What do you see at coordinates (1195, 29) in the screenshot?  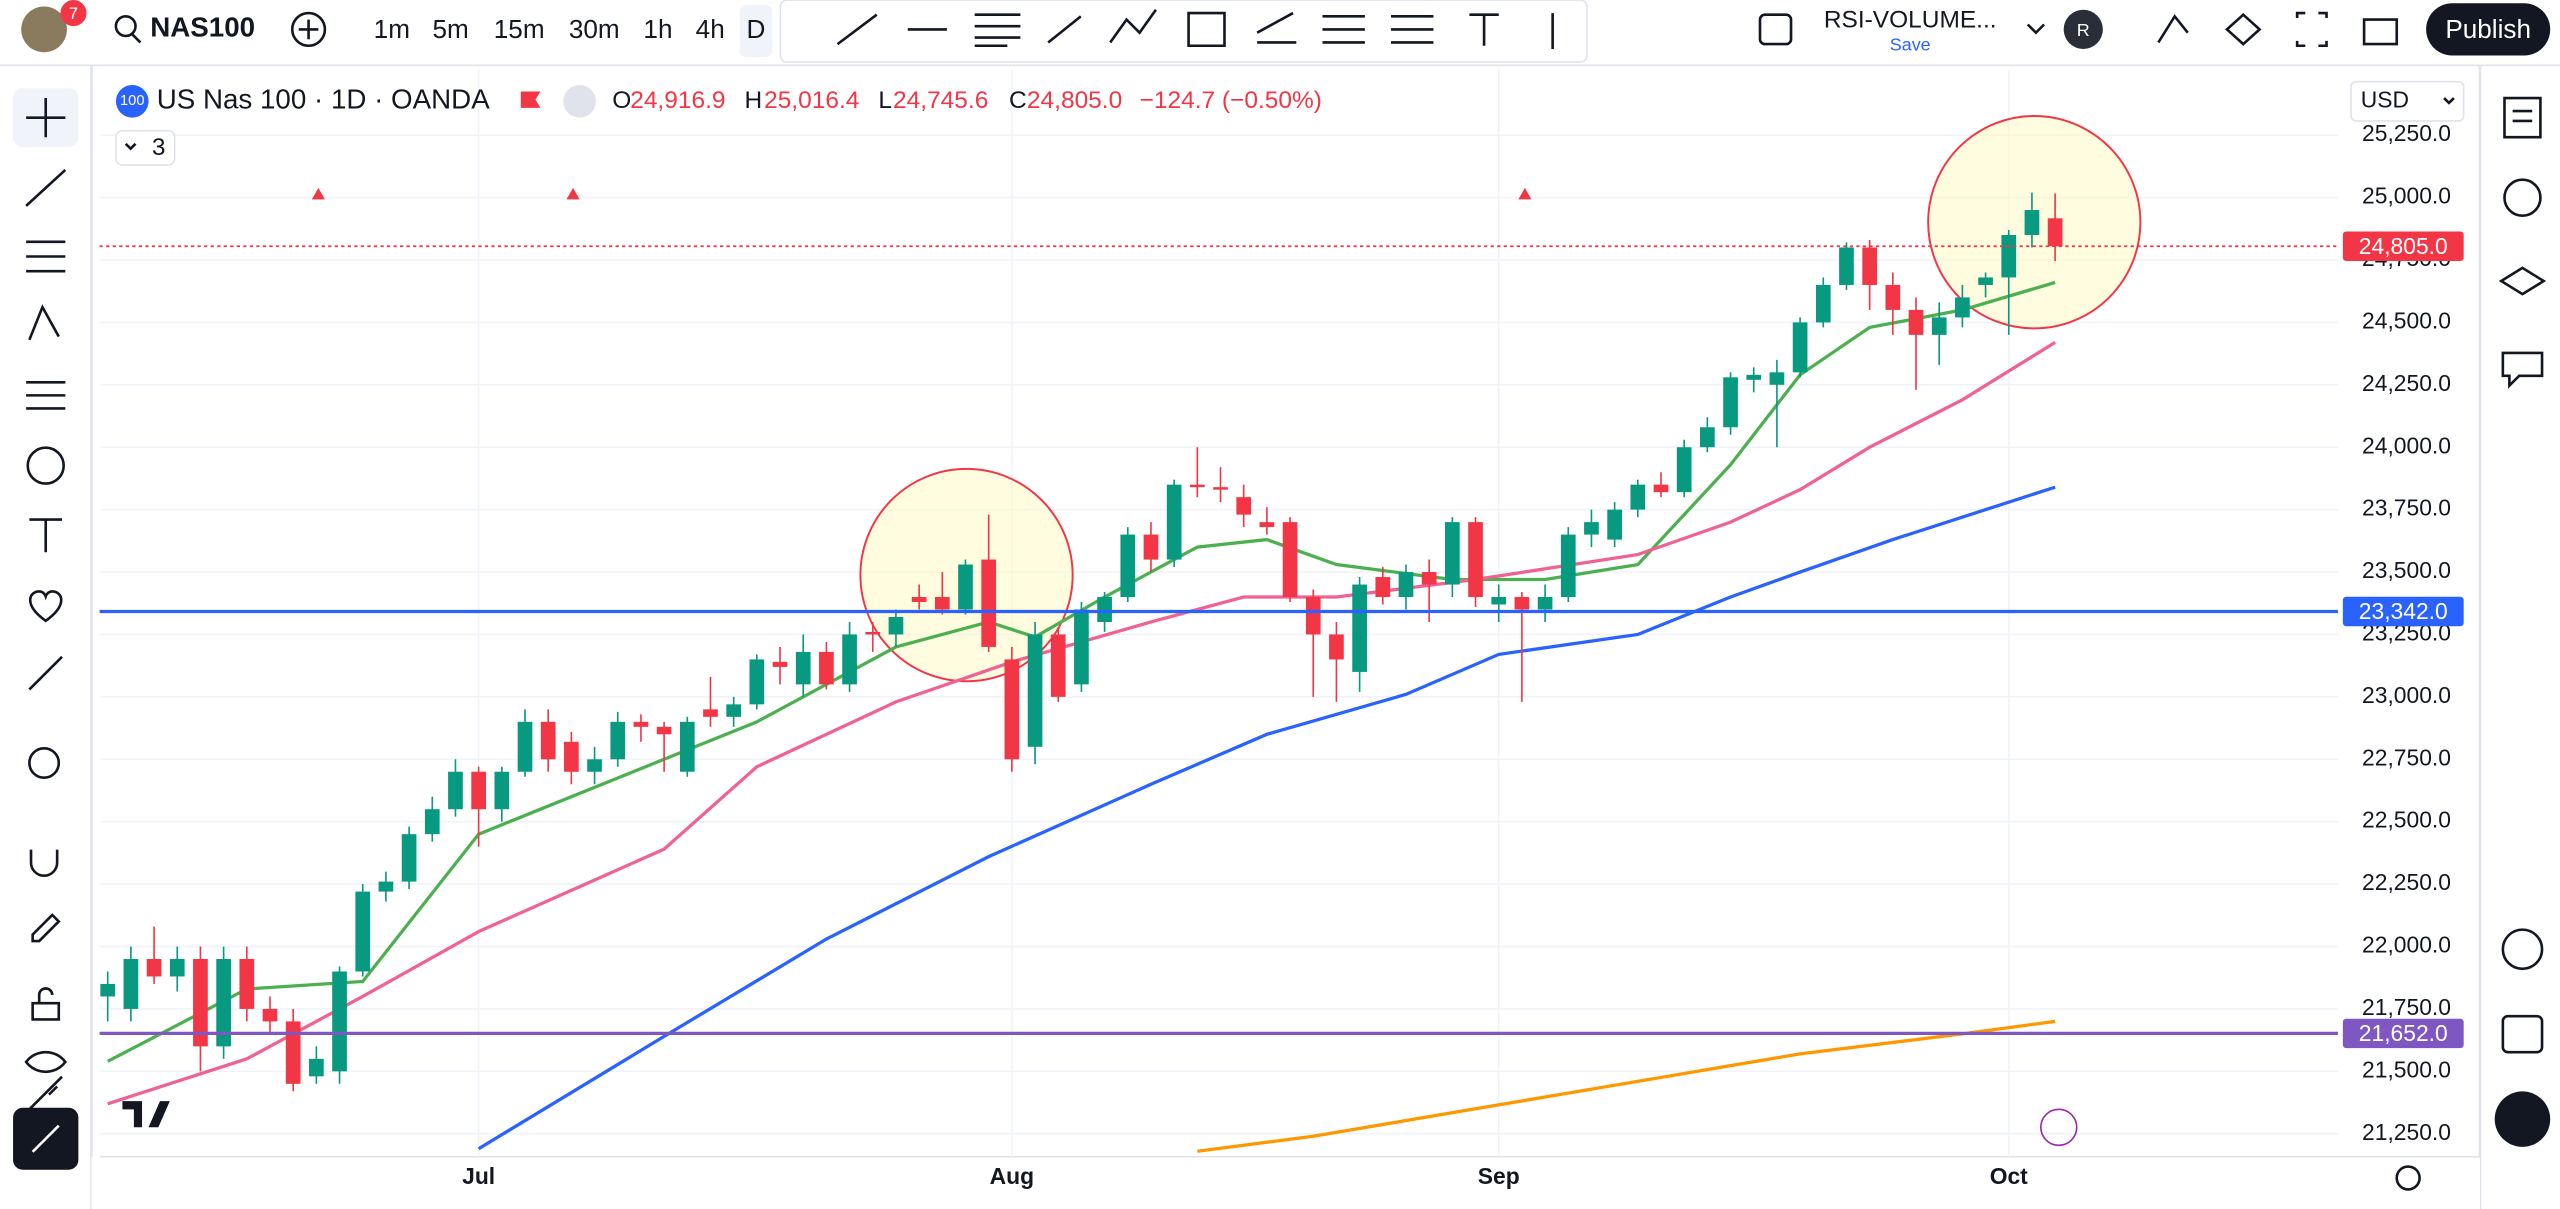 I see `drawing-tools` at bounding box center [1195, 29].